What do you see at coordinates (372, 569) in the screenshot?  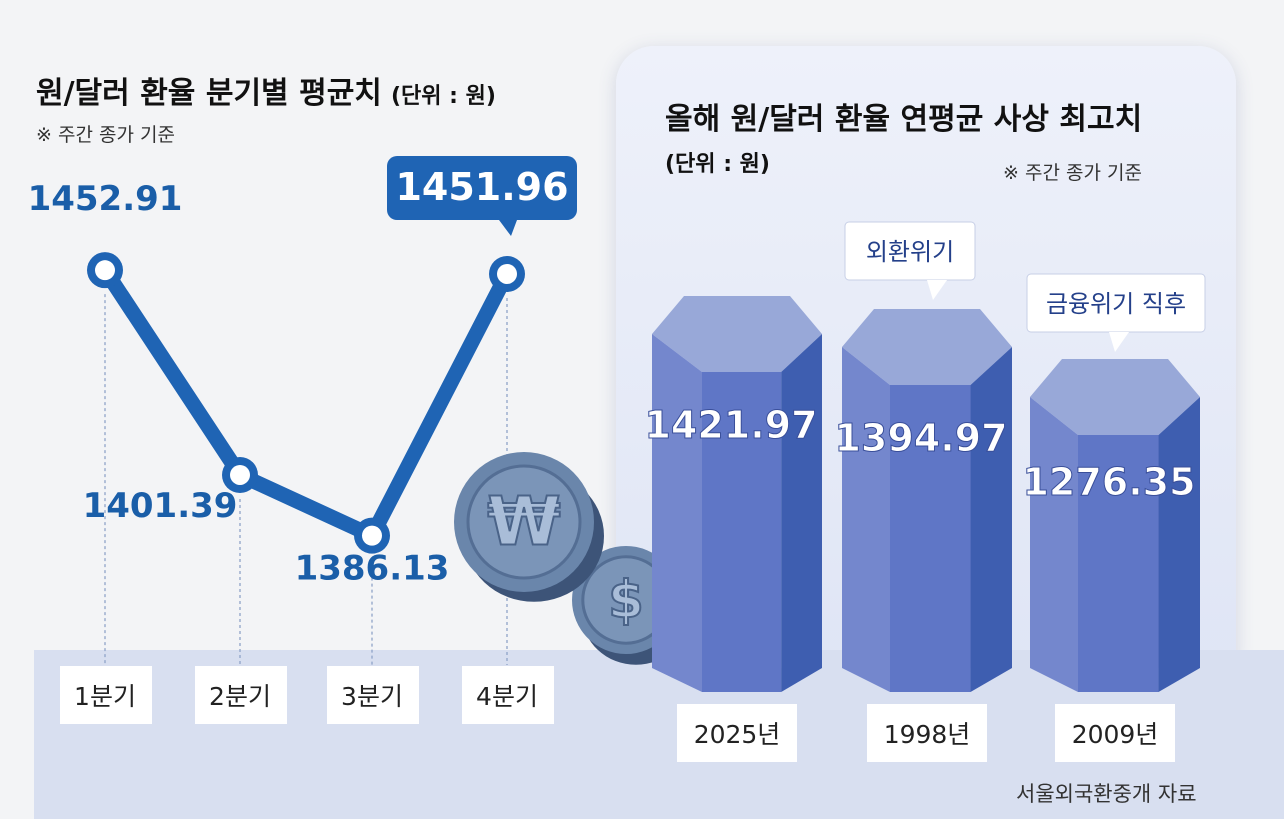 I see `value-label-3: 1386.13` at bounding box center [372, 569].